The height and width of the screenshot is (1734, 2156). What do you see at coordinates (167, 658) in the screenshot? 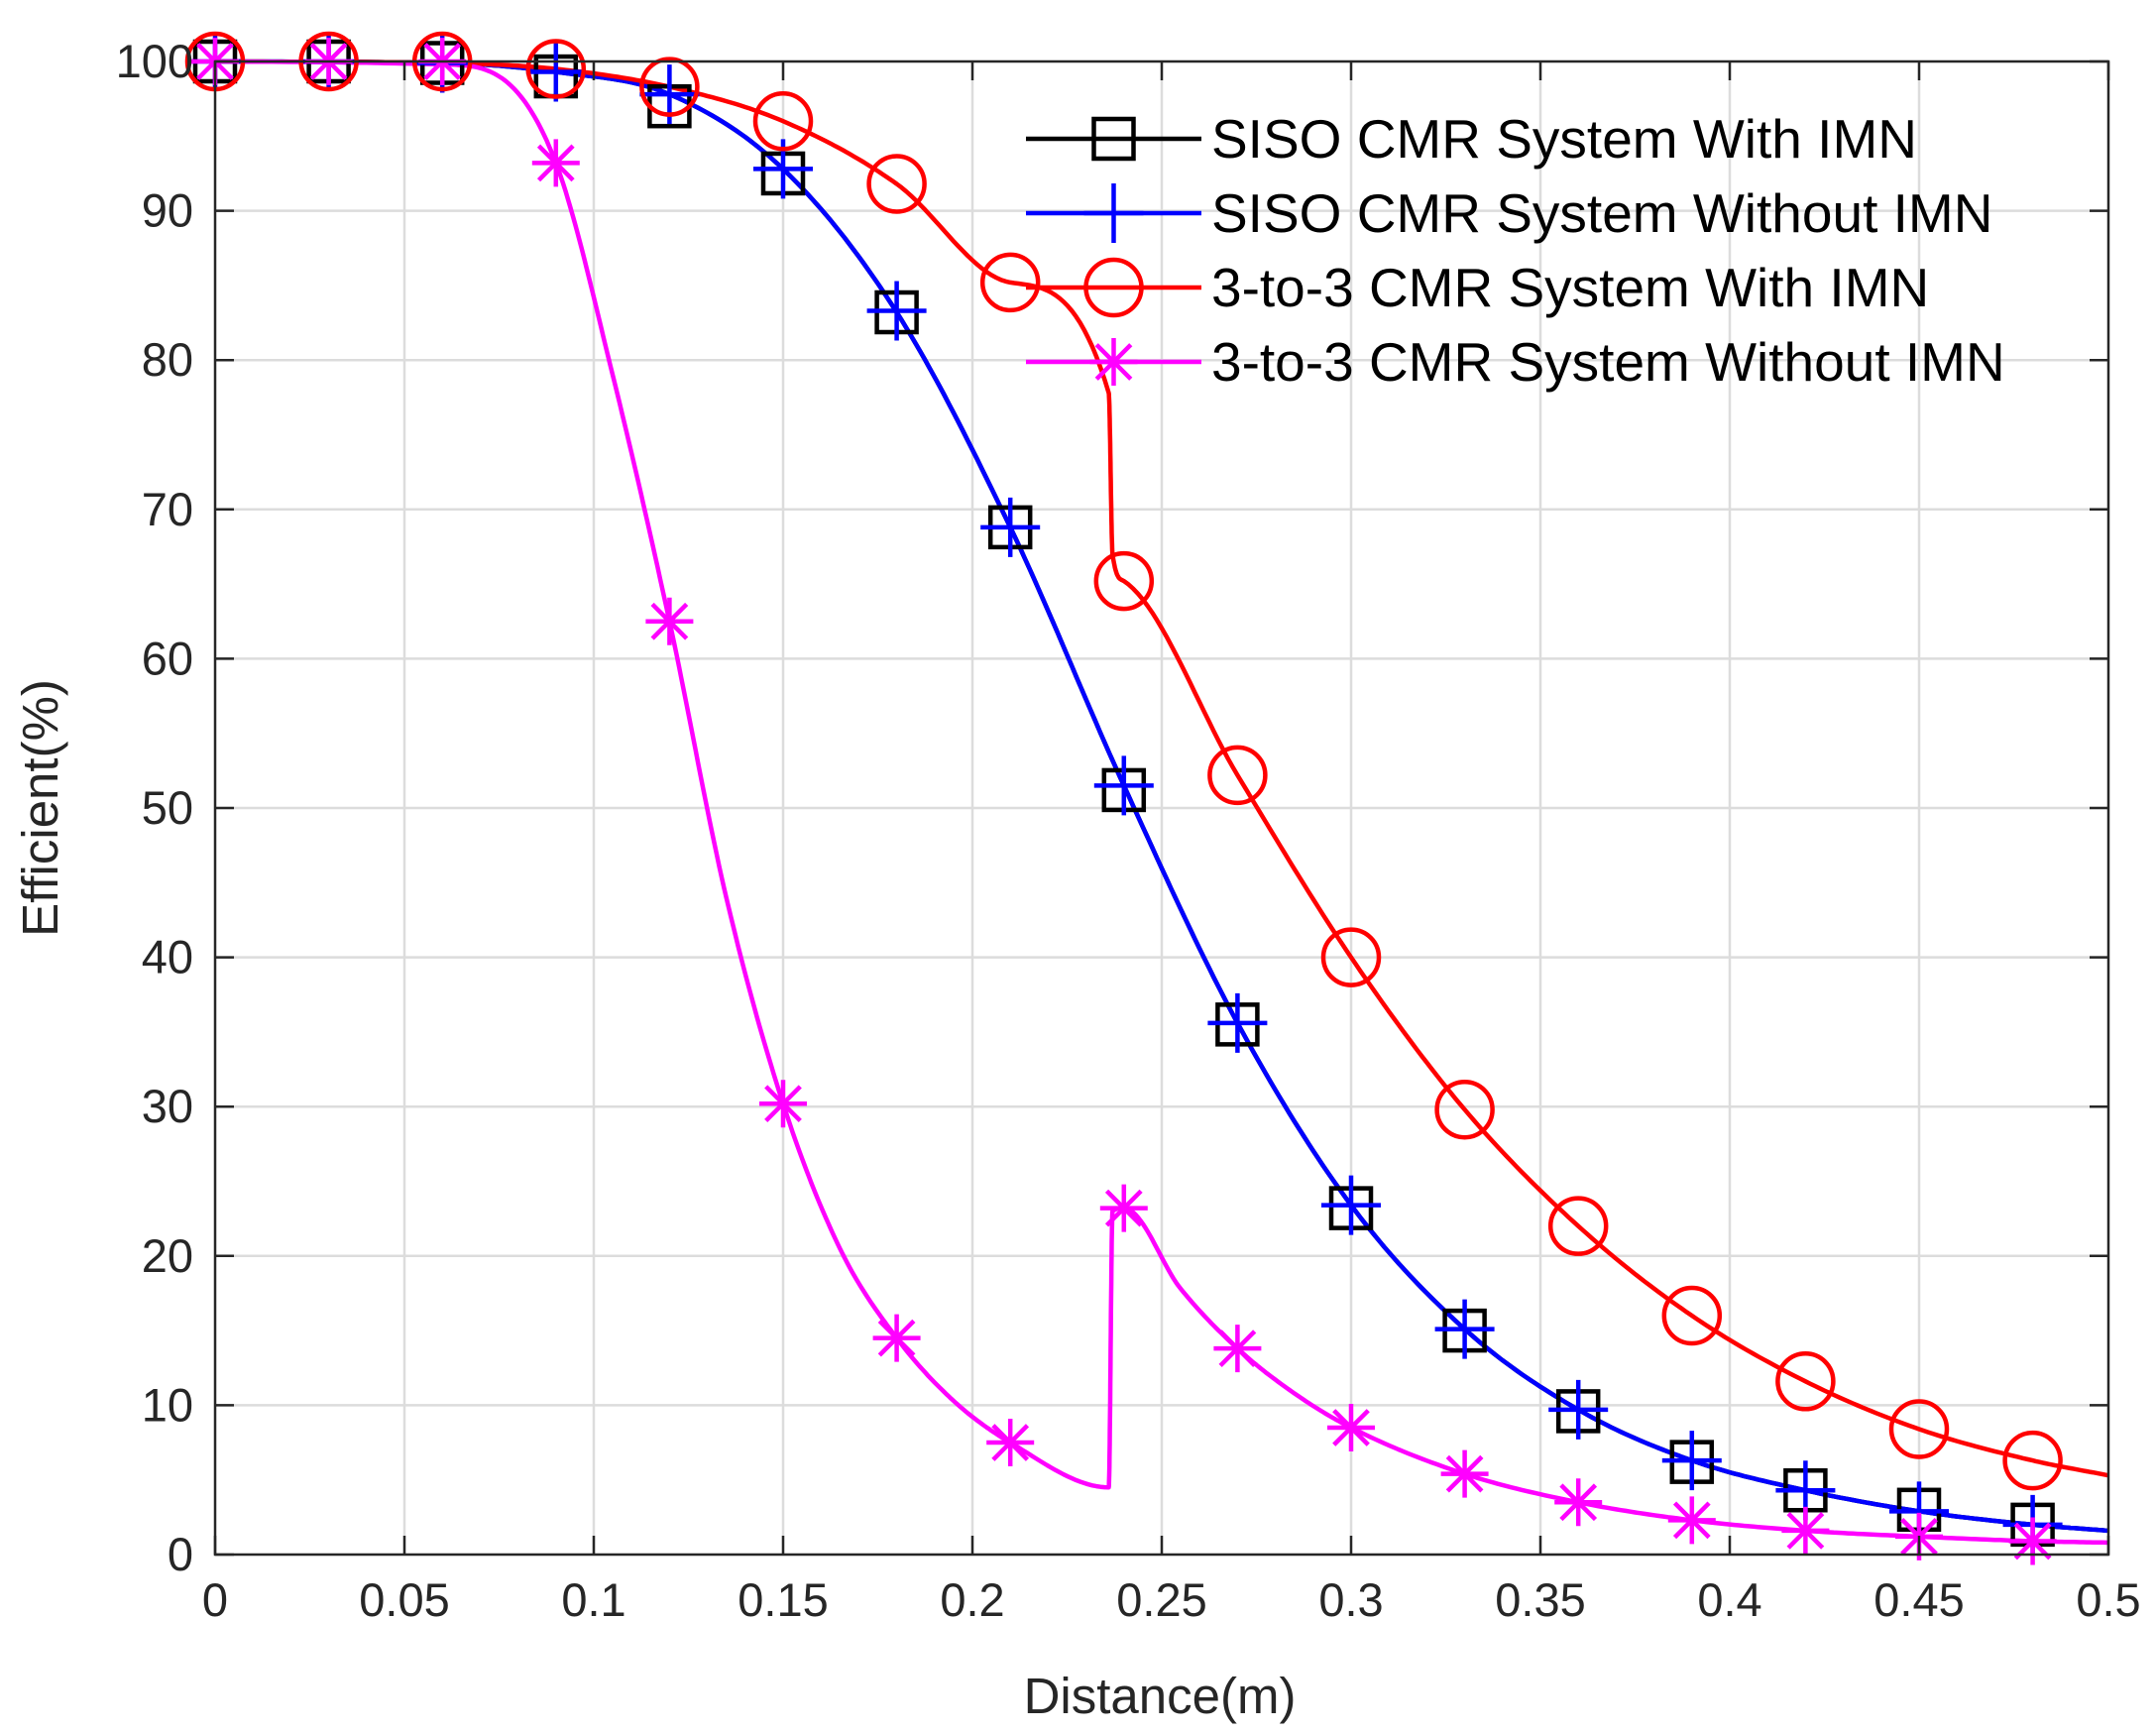
I see `y-tick-label: 60` at bounding box center [167, 658].